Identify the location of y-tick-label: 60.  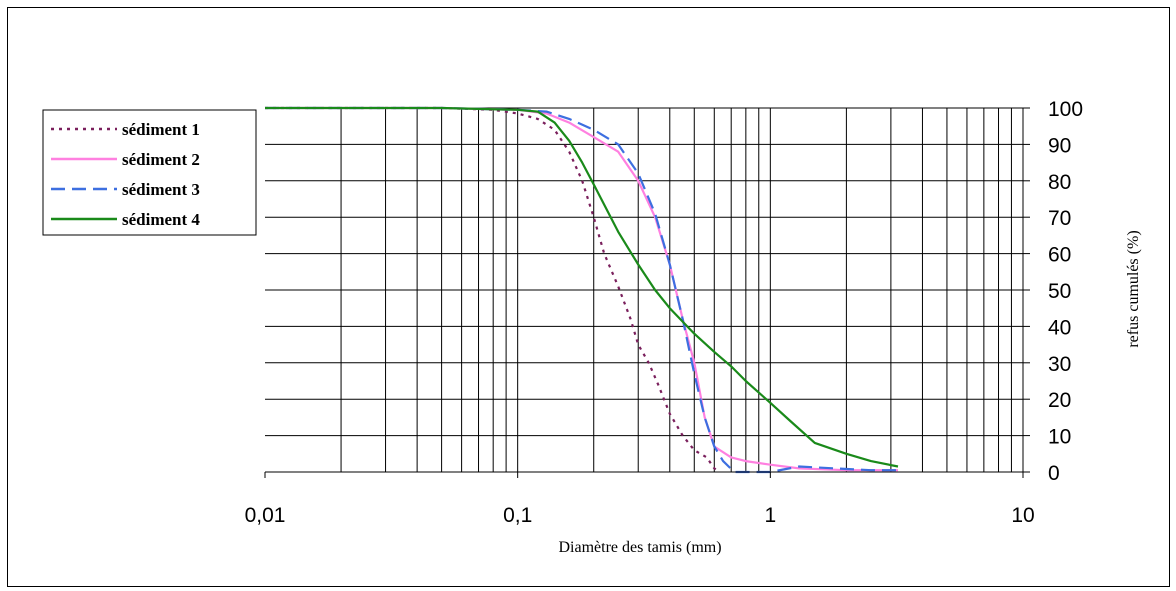
(1059, 255).